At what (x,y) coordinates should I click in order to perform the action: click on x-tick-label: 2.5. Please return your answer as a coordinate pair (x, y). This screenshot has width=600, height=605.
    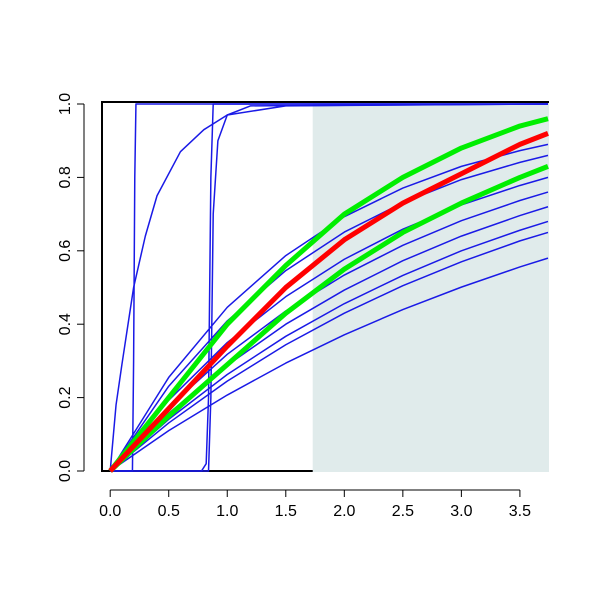
    Looking at the image, I should click on (403, 511).